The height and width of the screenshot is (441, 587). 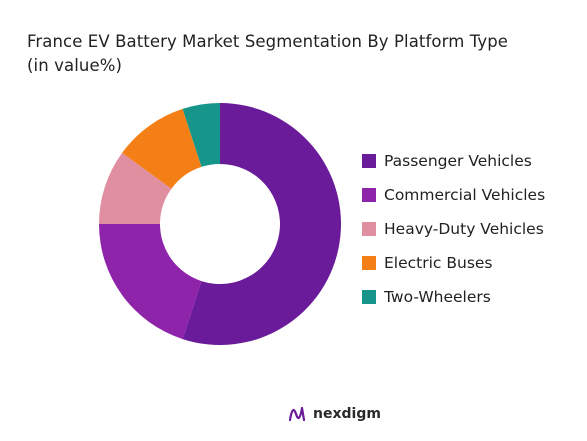 What do you see at coordinates (347, 414) in the screenshot?
I see `brand-name: nexdigm` at bounding box center [347, 414].